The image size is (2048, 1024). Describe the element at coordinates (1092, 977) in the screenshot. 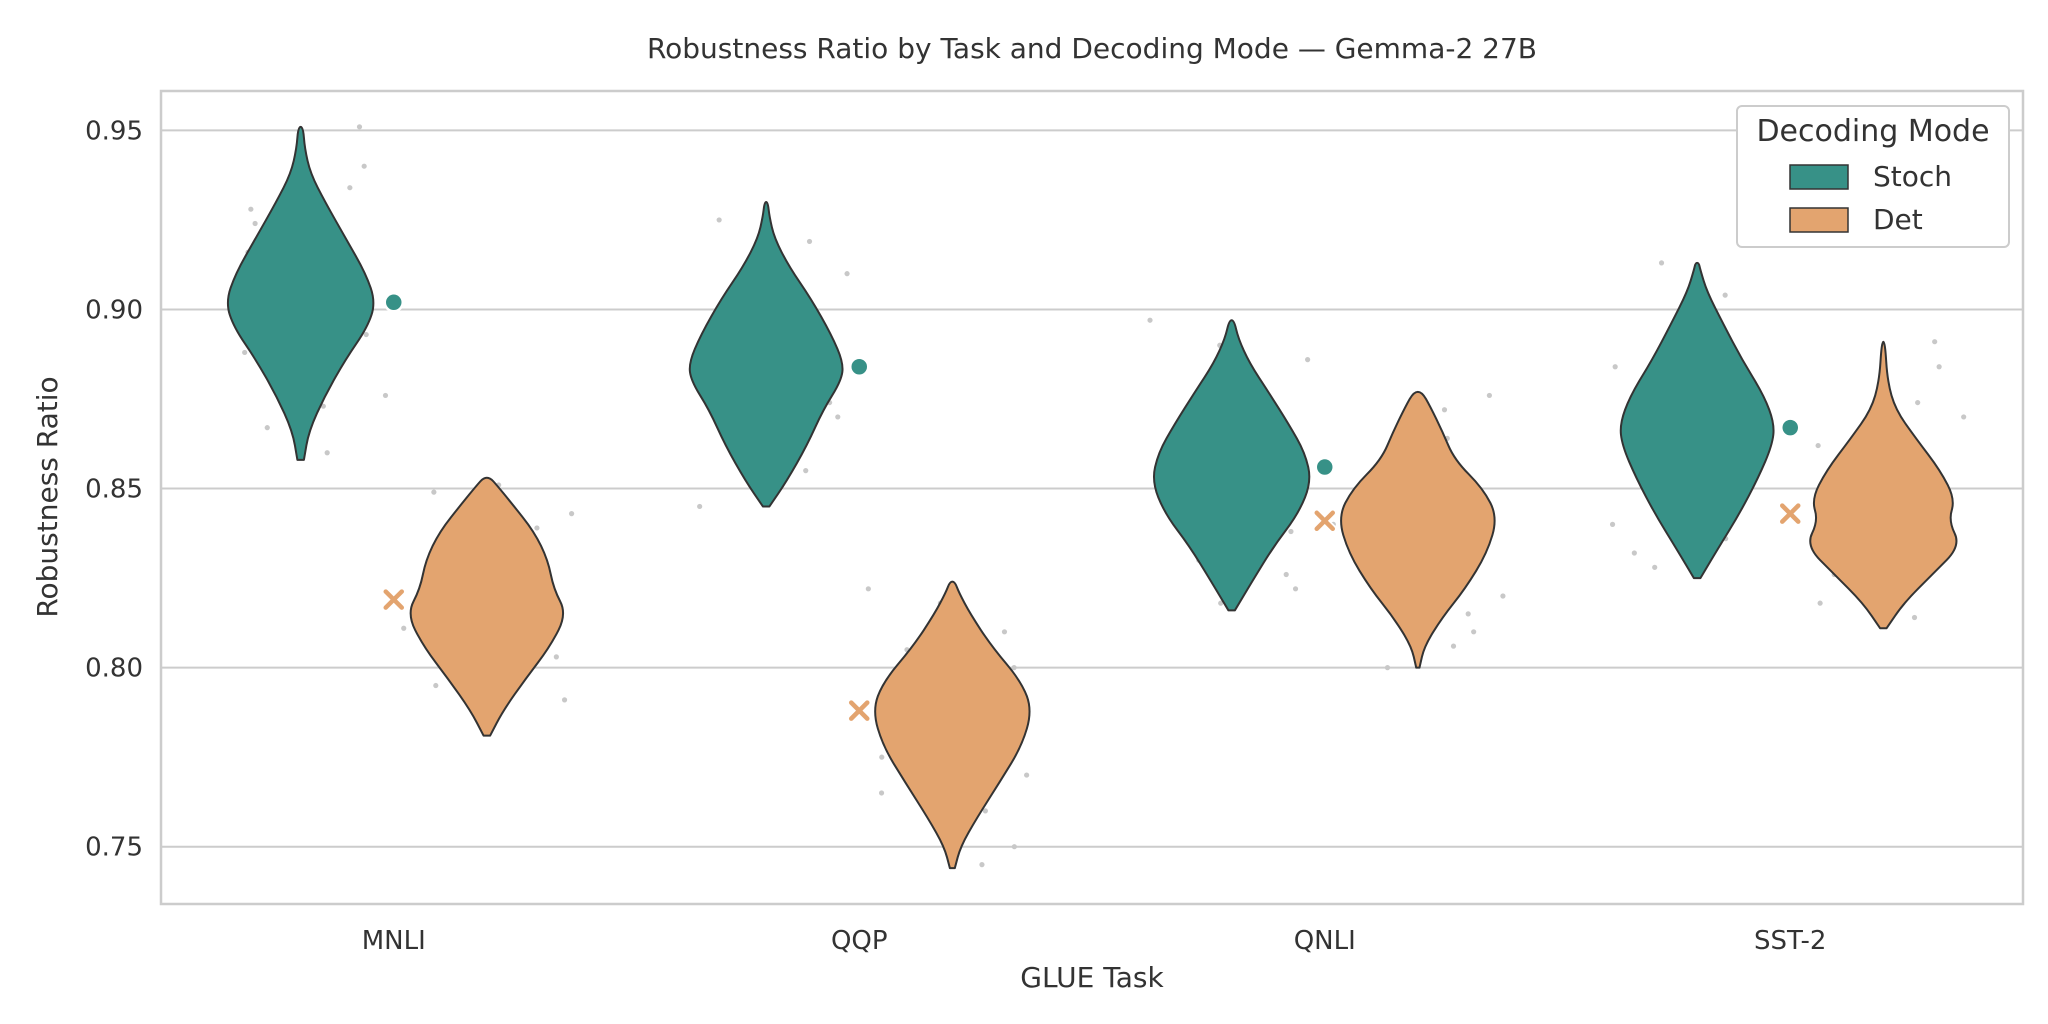

I see `x-axis-label: GLUE Task` at that location.